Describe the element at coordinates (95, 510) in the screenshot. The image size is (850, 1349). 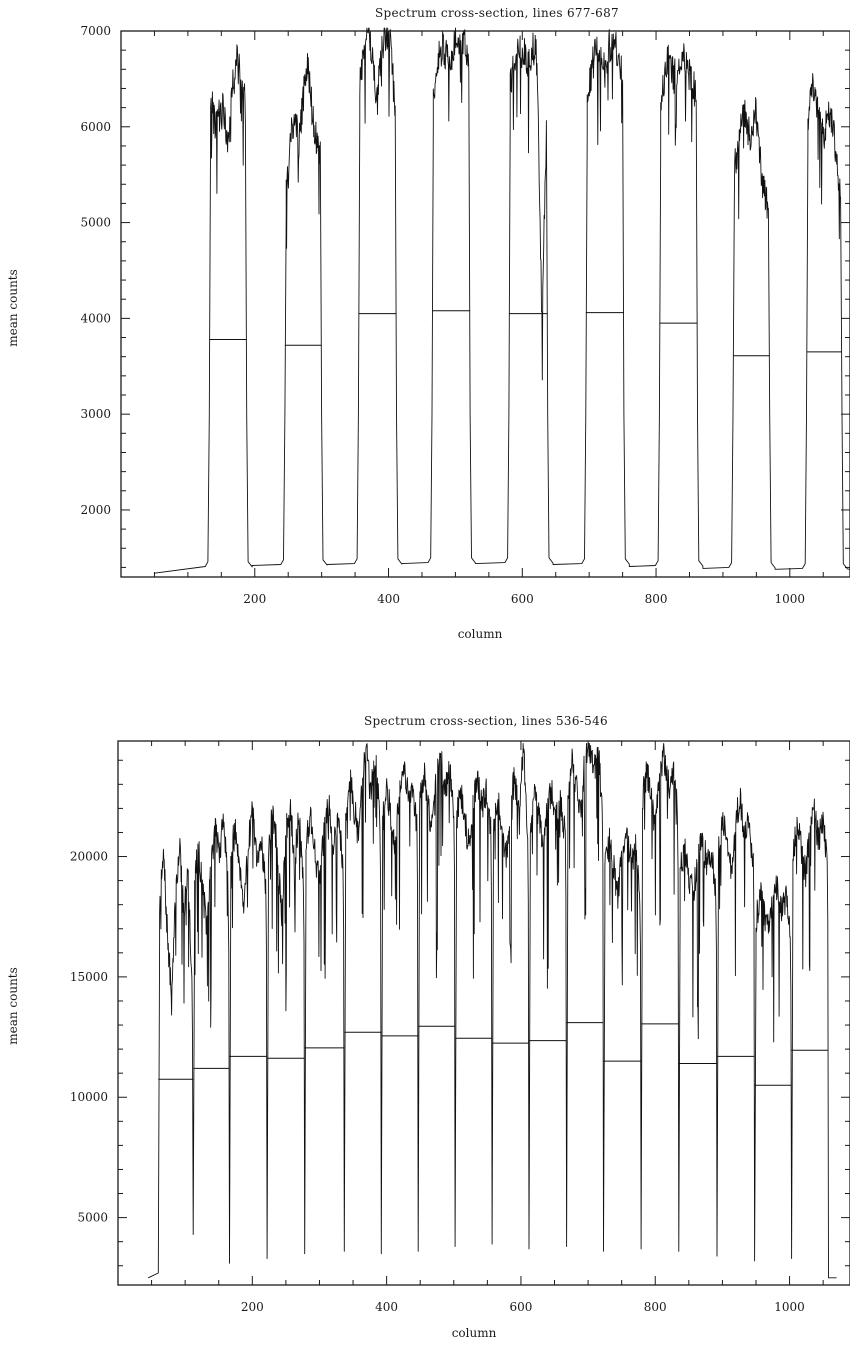
I see `y-tick-label: 2000` at that location.